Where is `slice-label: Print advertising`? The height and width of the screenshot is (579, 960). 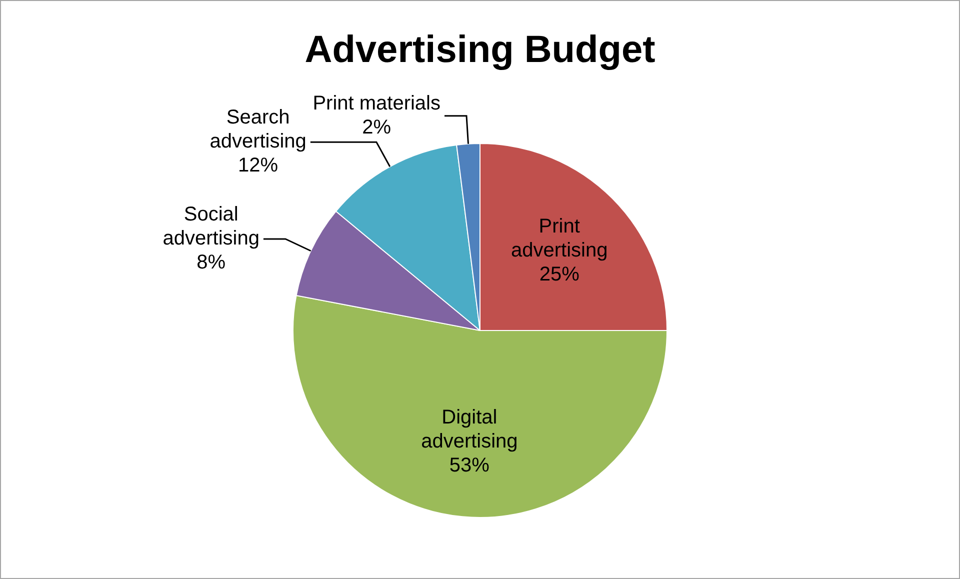
slice-label: Print advertising is located at coordinates (559, 239).